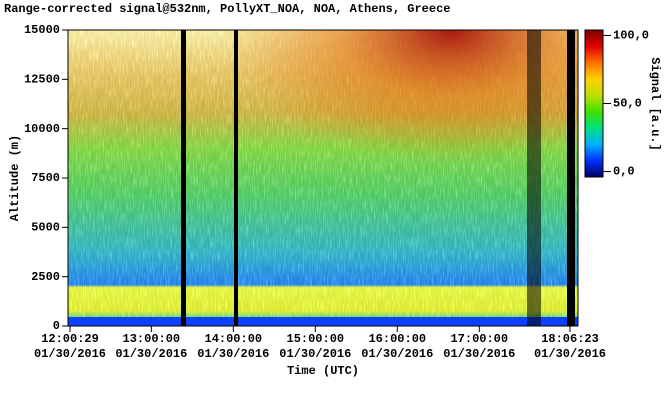 Image resolution: width=670 pixels, height=406 pixels. I want to click on y-tick-label: 10000, so click(42, 129).